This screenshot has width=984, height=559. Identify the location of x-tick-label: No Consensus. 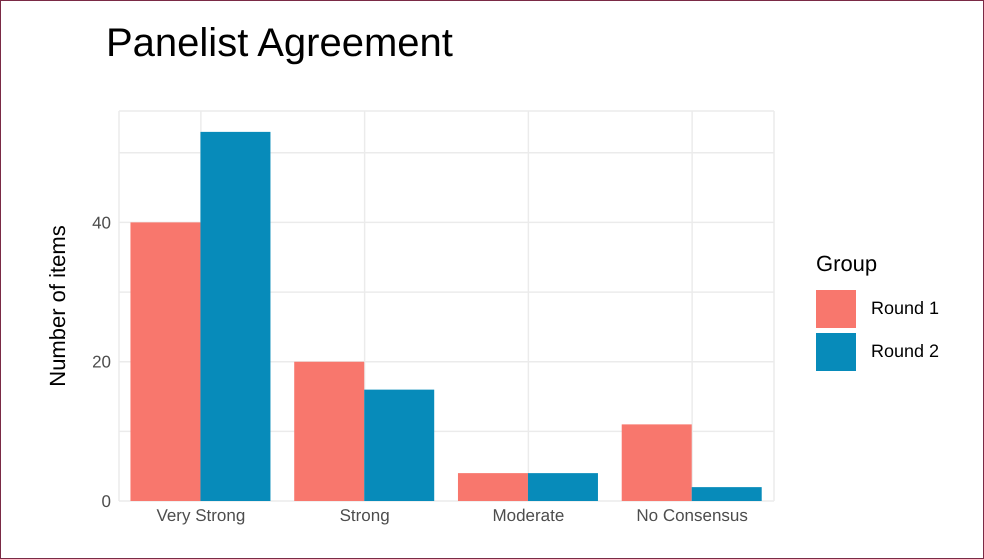
(692, 516).